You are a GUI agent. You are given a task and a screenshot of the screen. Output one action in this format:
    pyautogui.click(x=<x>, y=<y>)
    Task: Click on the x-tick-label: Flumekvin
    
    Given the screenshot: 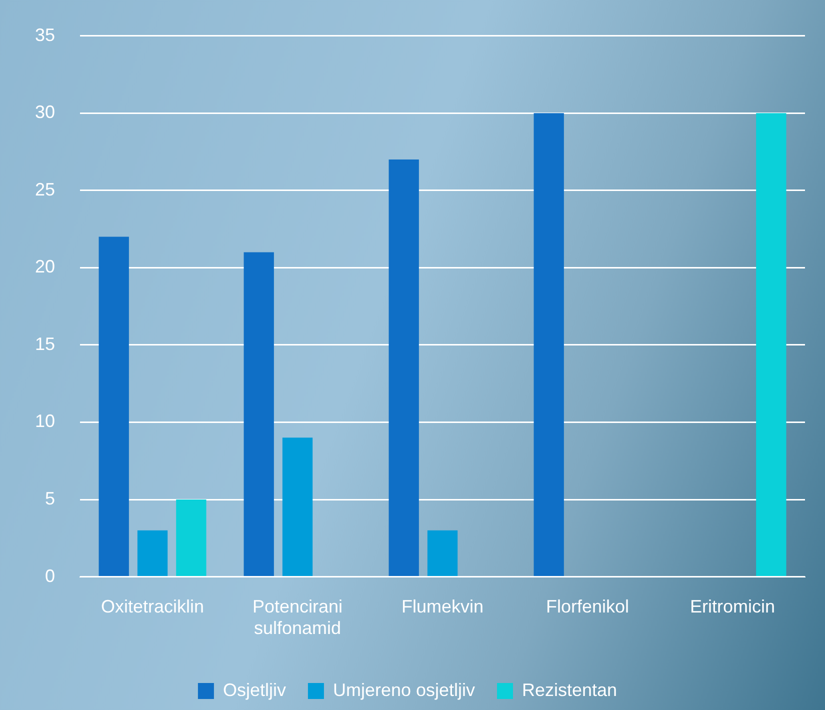 What is the action you would take?
    pyautogui.click(x=442, y=606)
    